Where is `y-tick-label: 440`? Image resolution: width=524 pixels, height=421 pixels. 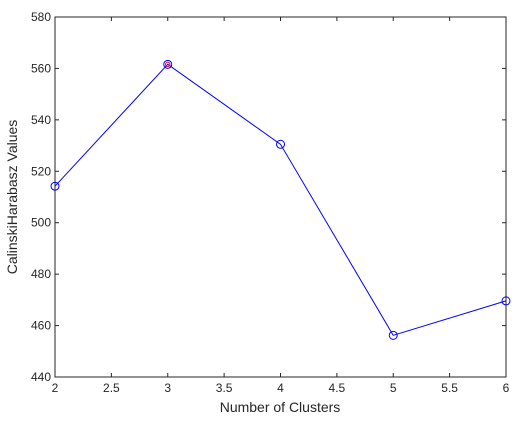 y-tick-label: 440 is located at coordinates (41, 377).